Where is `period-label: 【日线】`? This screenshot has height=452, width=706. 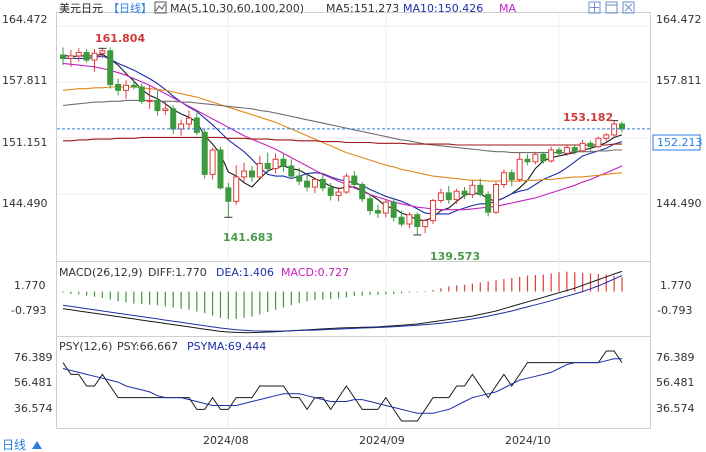 period-label: 【日线】 is located at coordinates (130, 8).